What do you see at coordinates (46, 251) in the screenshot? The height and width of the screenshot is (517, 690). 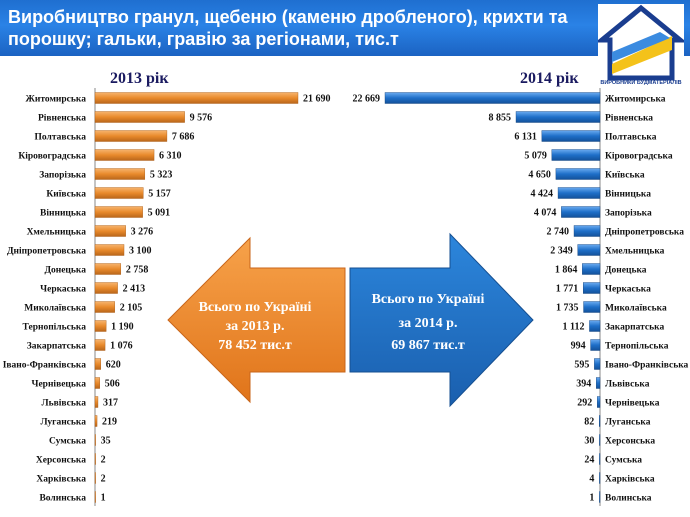 I see `category-label-2013: Дніпропетровська` at bounding box center [46, 251].